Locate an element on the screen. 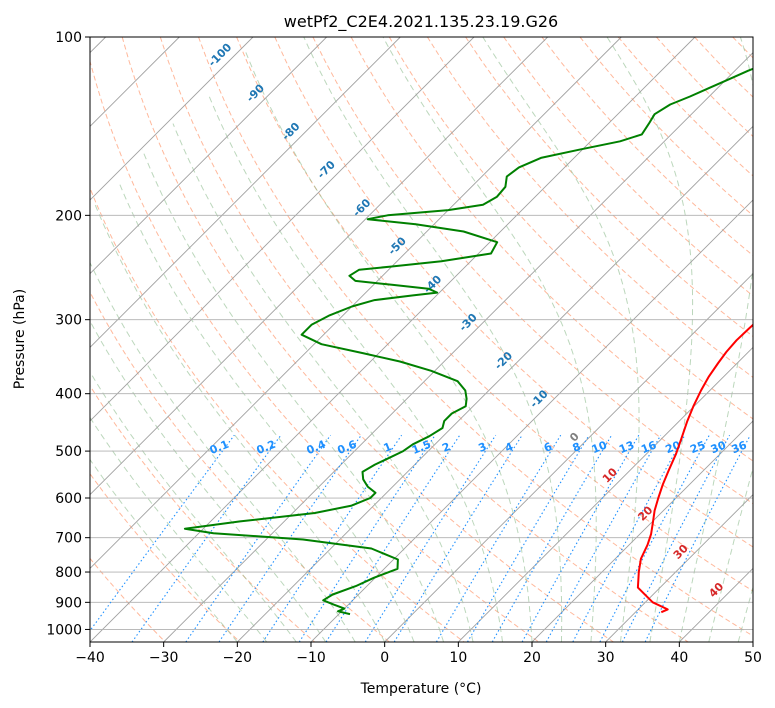  x-tick-label: −20 is located at coordinates (238, 658).